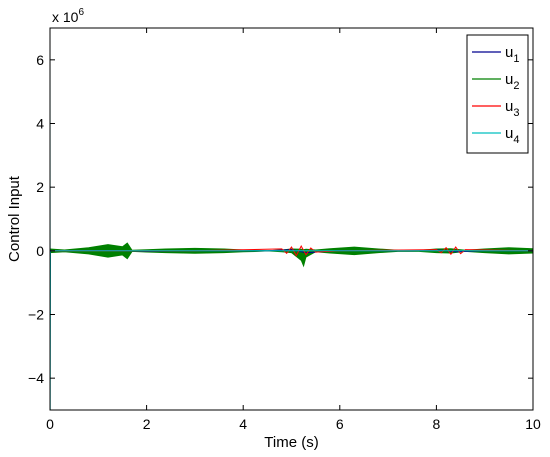 The height and width of the screenshot is (457, 550). I want to click on y-exponent-base: x 10, so click(65, 17).